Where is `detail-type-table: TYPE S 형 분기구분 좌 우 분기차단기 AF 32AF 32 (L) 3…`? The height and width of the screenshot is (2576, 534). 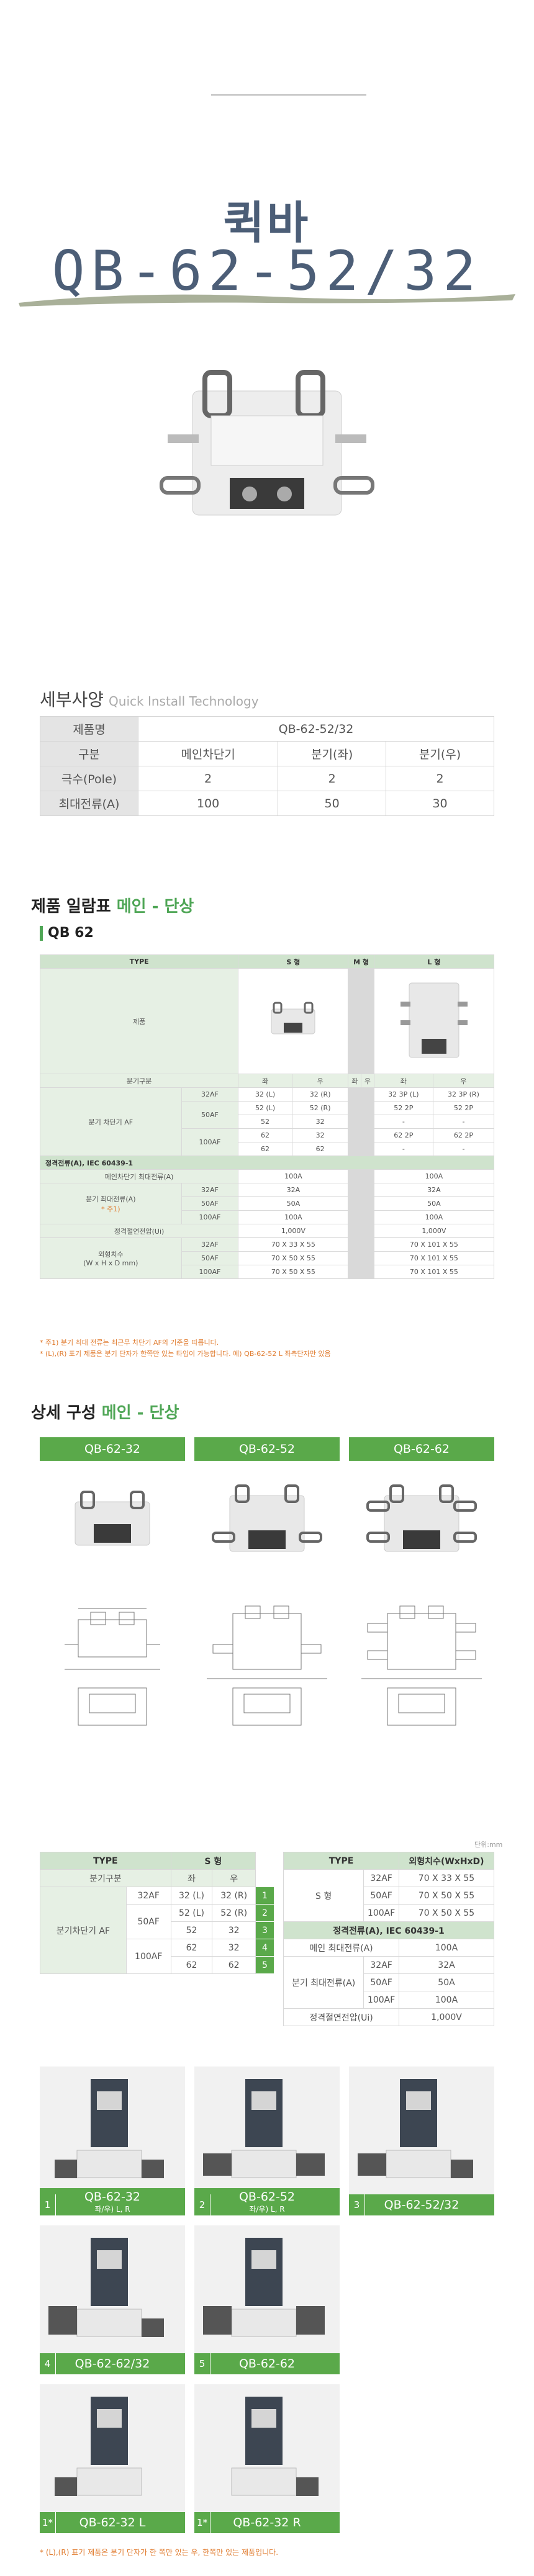
detail-type-table: TYPE S 형 분기구분 좌 우 분기차단기 AF 32AF 32 (L) 3… is located at coordinates (157, 1913).